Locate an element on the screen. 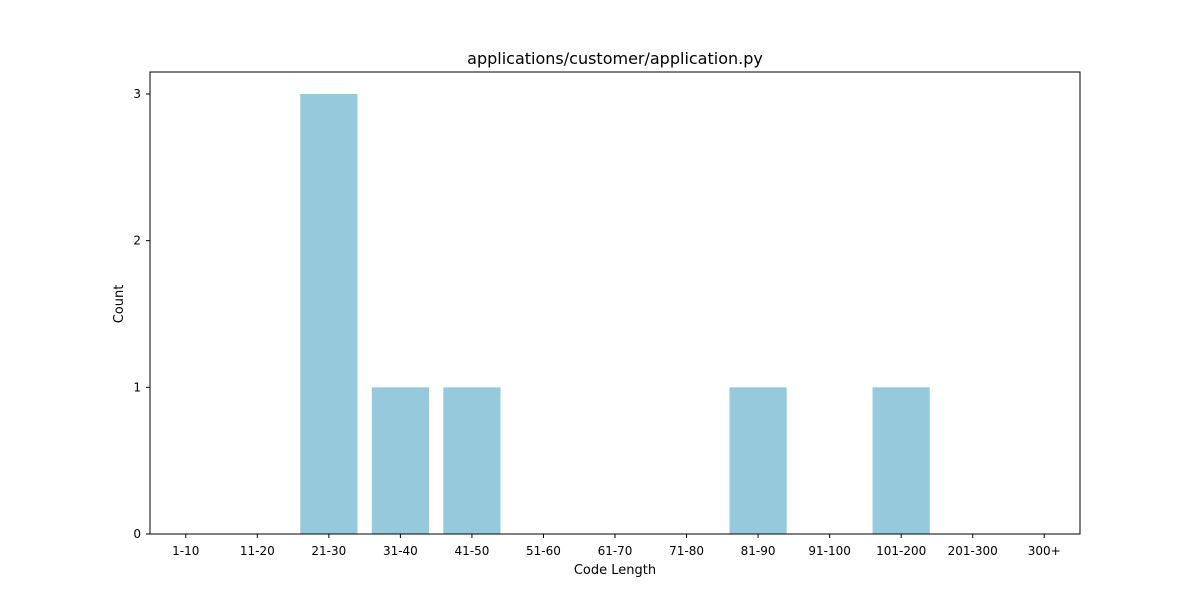 Image resolution: width=1200 pixels, height=604 pixels. y-tick-label: 3 is located at coordinates (137, 94).